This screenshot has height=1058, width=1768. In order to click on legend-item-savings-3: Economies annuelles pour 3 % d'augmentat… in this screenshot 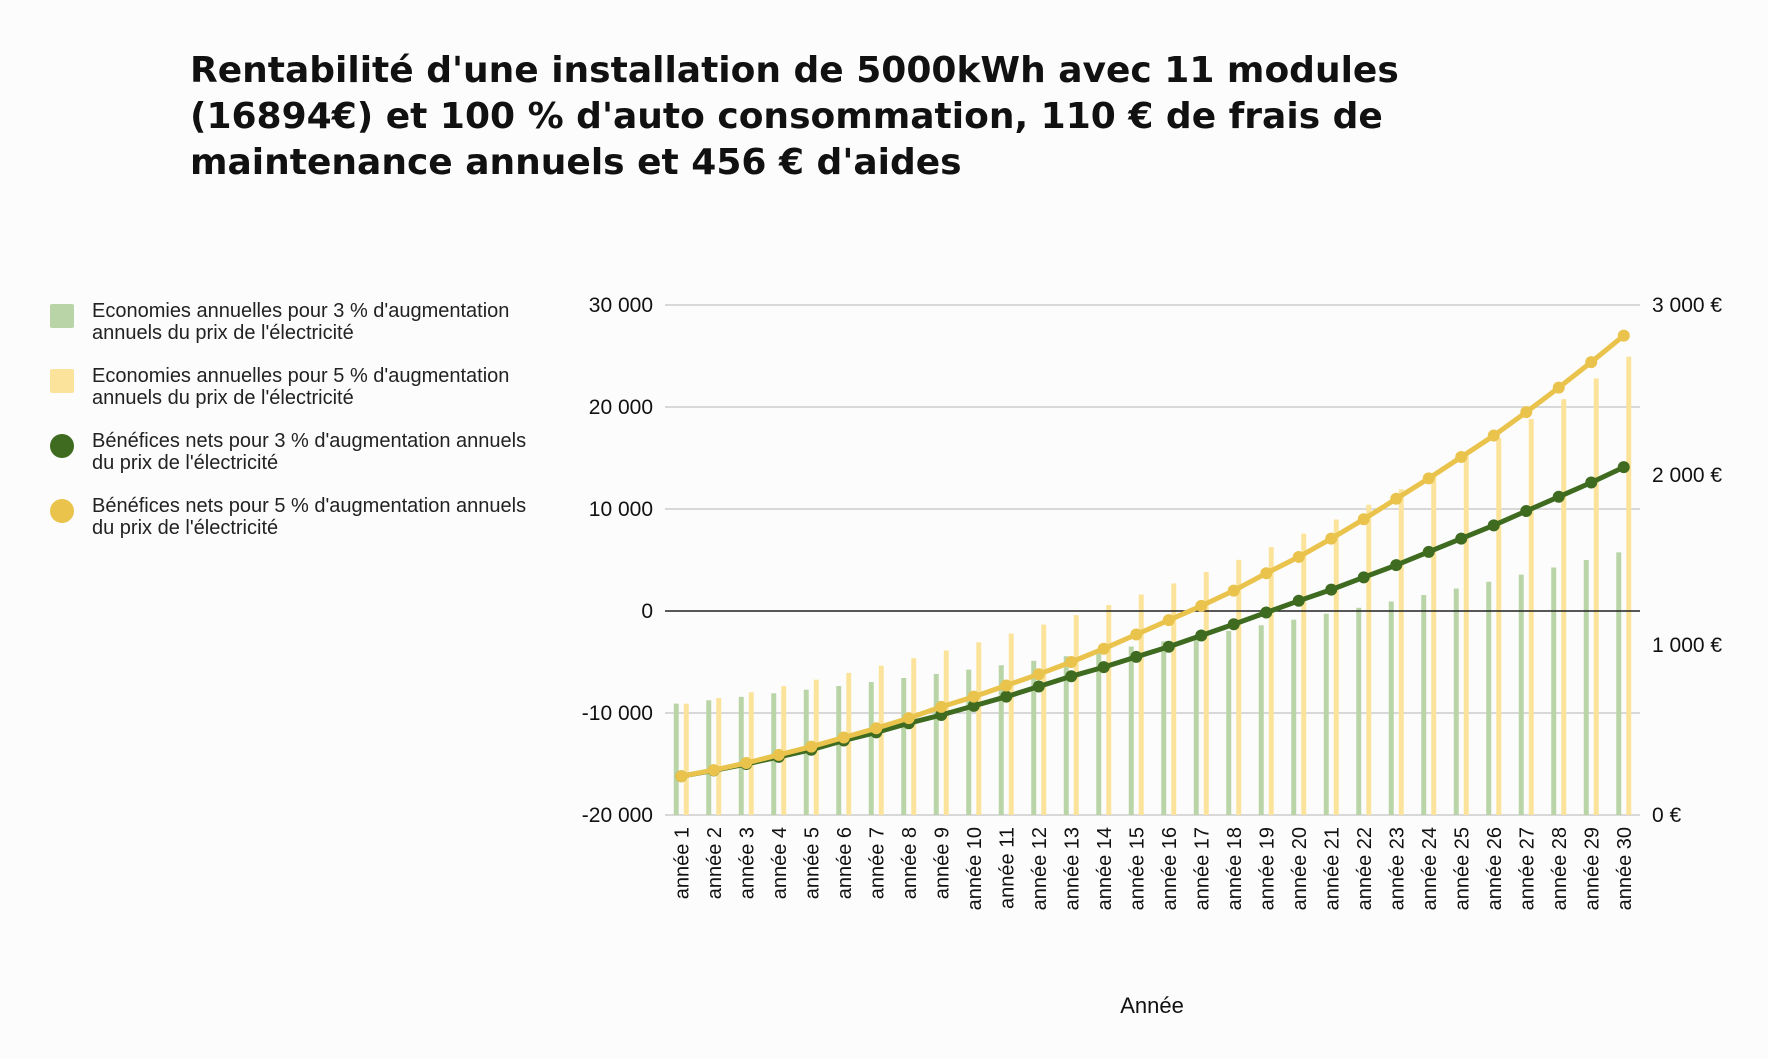, I will do `click(295, 322)`.